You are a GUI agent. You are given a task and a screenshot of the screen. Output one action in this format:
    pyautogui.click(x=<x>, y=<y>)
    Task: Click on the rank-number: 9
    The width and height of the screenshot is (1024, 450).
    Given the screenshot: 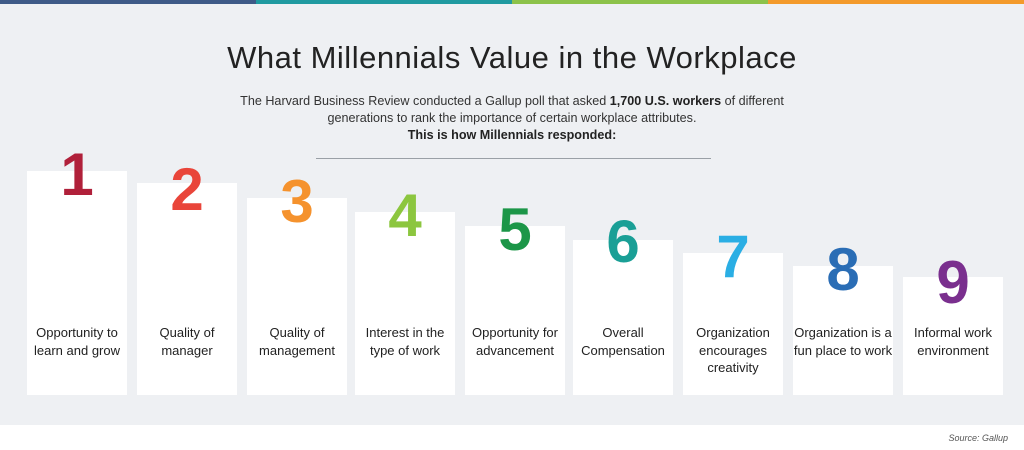 What is the action you would take?
    pyautogui.click(x=953, y=282)
    